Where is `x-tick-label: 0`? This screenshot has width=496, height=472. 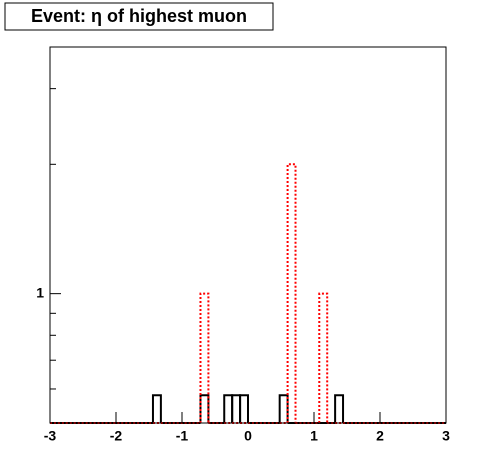 x-tick-label: 0 is located at coordinates (248, 436).